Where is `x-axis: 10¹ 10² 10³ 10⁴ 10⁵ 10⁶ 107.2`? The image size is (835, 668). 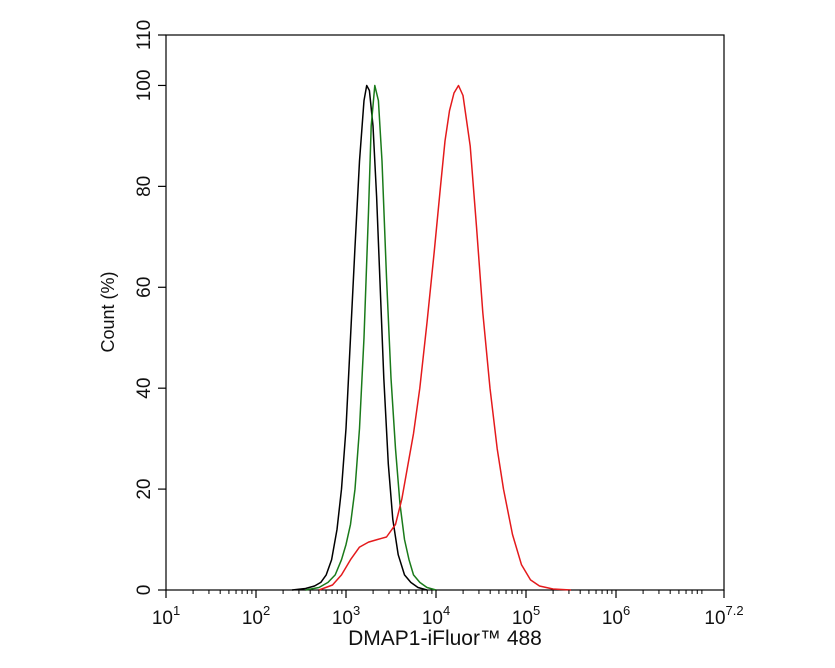 x-axis: 10¹ 10² 10³ 10⁴ 10⁵ 10⁶ 107.2 is located at coordinates (448, 609).